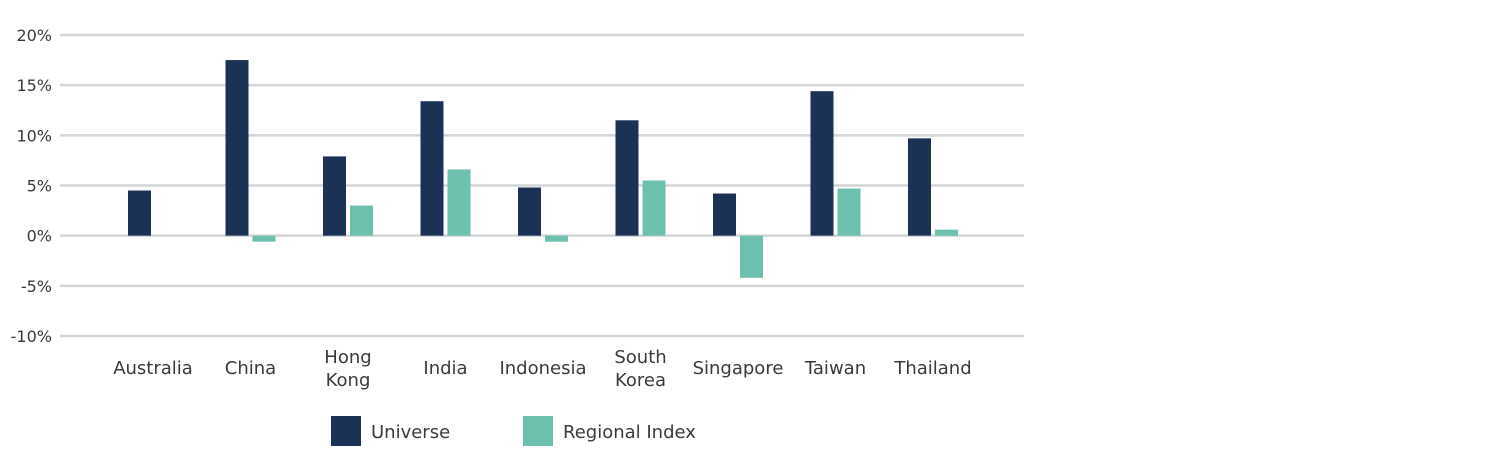  Describe the element at coordinates (34, 85) in the screenshot. I see `y-tick-label: 15%` at that location.